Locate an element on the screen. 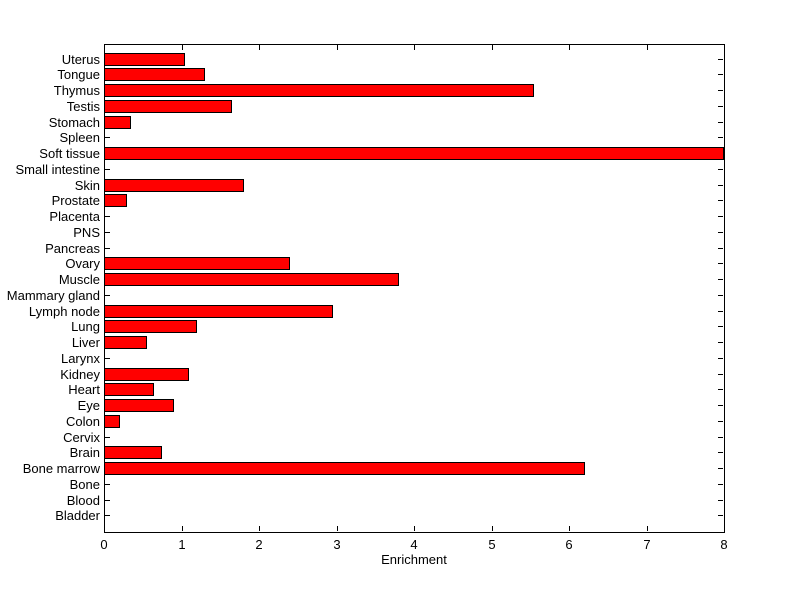  category-label: Bone is located at coordinates (84, 484).